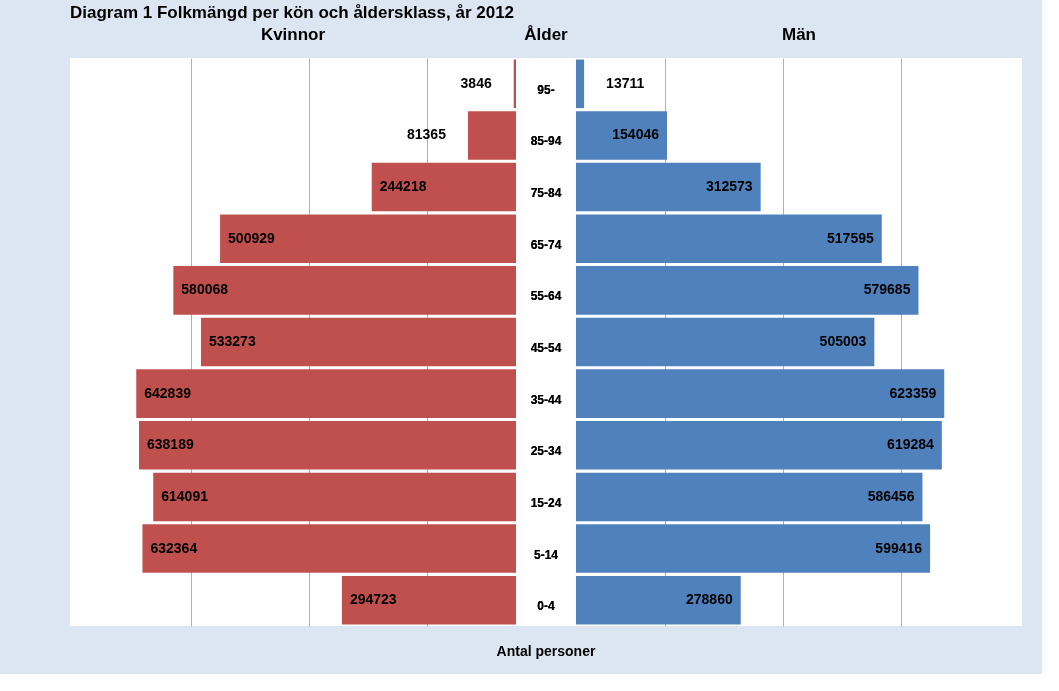  I want to click on text: Kvinnor, so click(293, 34).